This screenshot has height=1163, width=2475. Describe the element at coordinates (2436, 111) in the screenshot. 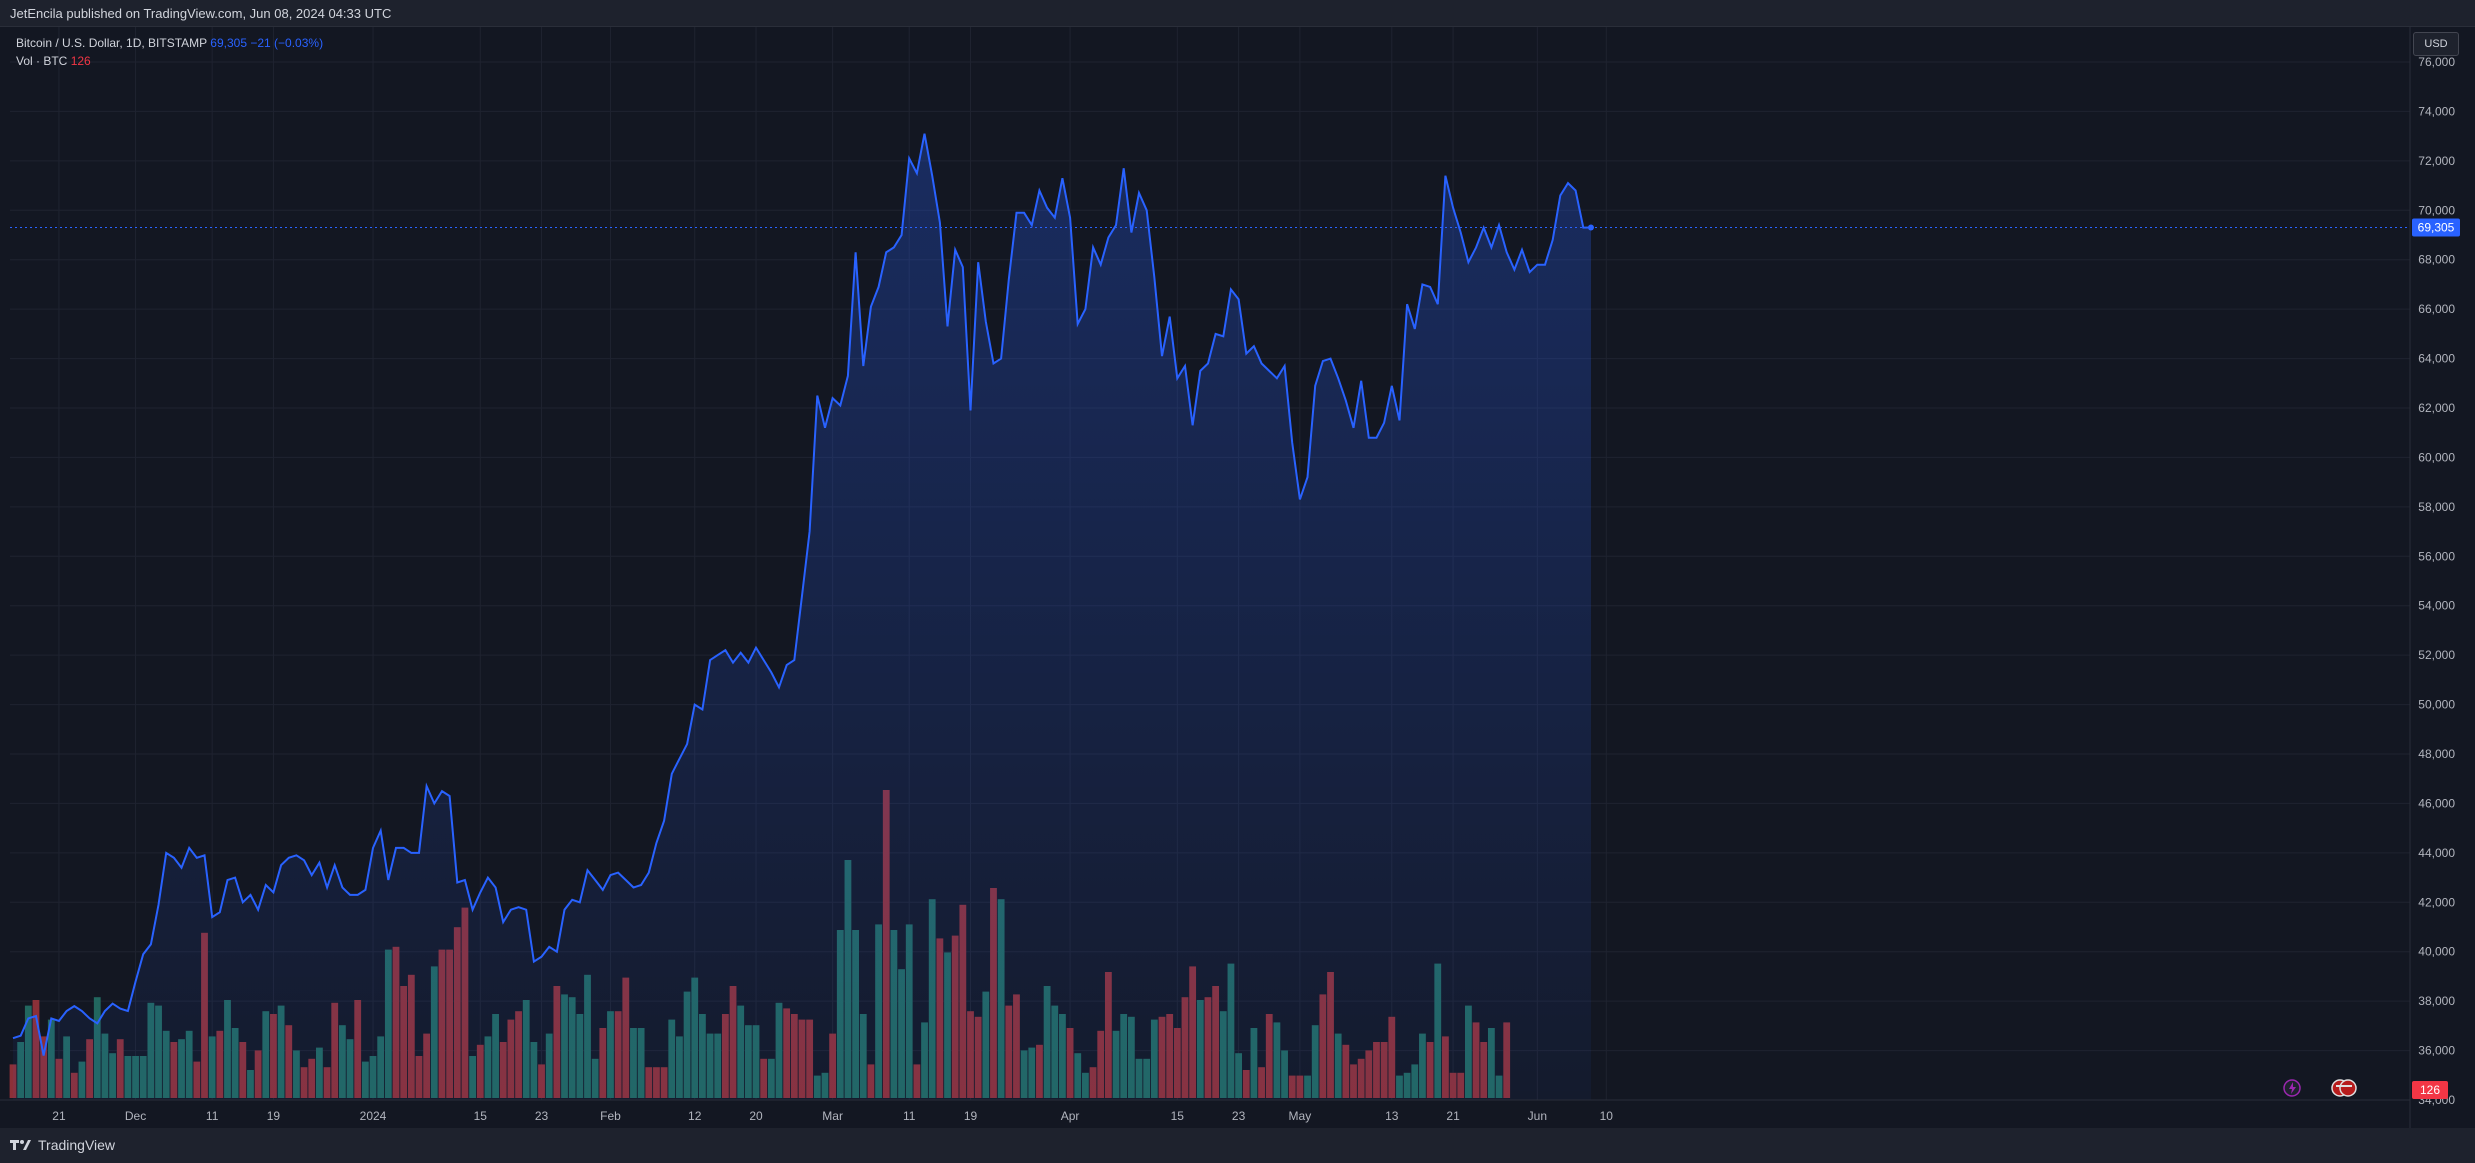

I see `y-tick-label: 74,000` at that location.